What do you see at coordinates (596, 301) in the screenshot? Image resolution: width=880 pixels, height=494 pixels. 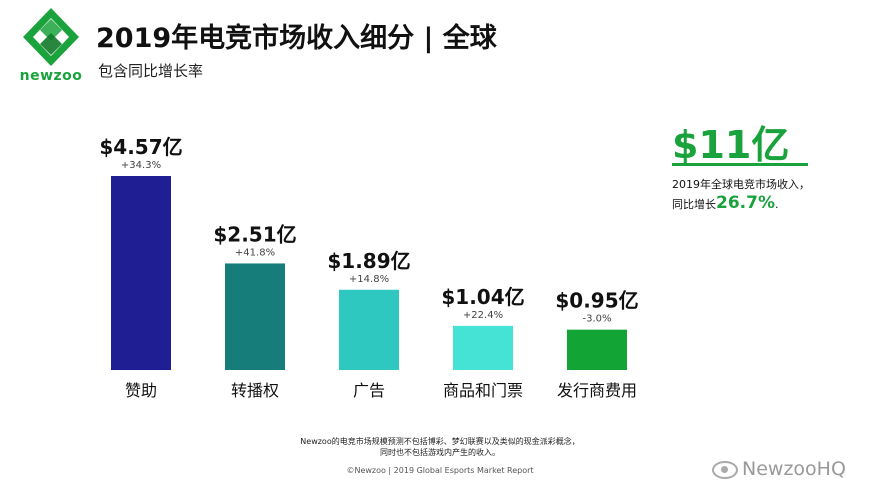 I see `bar-value-label-5: $0.95亿` at bounding box center [596, 301].